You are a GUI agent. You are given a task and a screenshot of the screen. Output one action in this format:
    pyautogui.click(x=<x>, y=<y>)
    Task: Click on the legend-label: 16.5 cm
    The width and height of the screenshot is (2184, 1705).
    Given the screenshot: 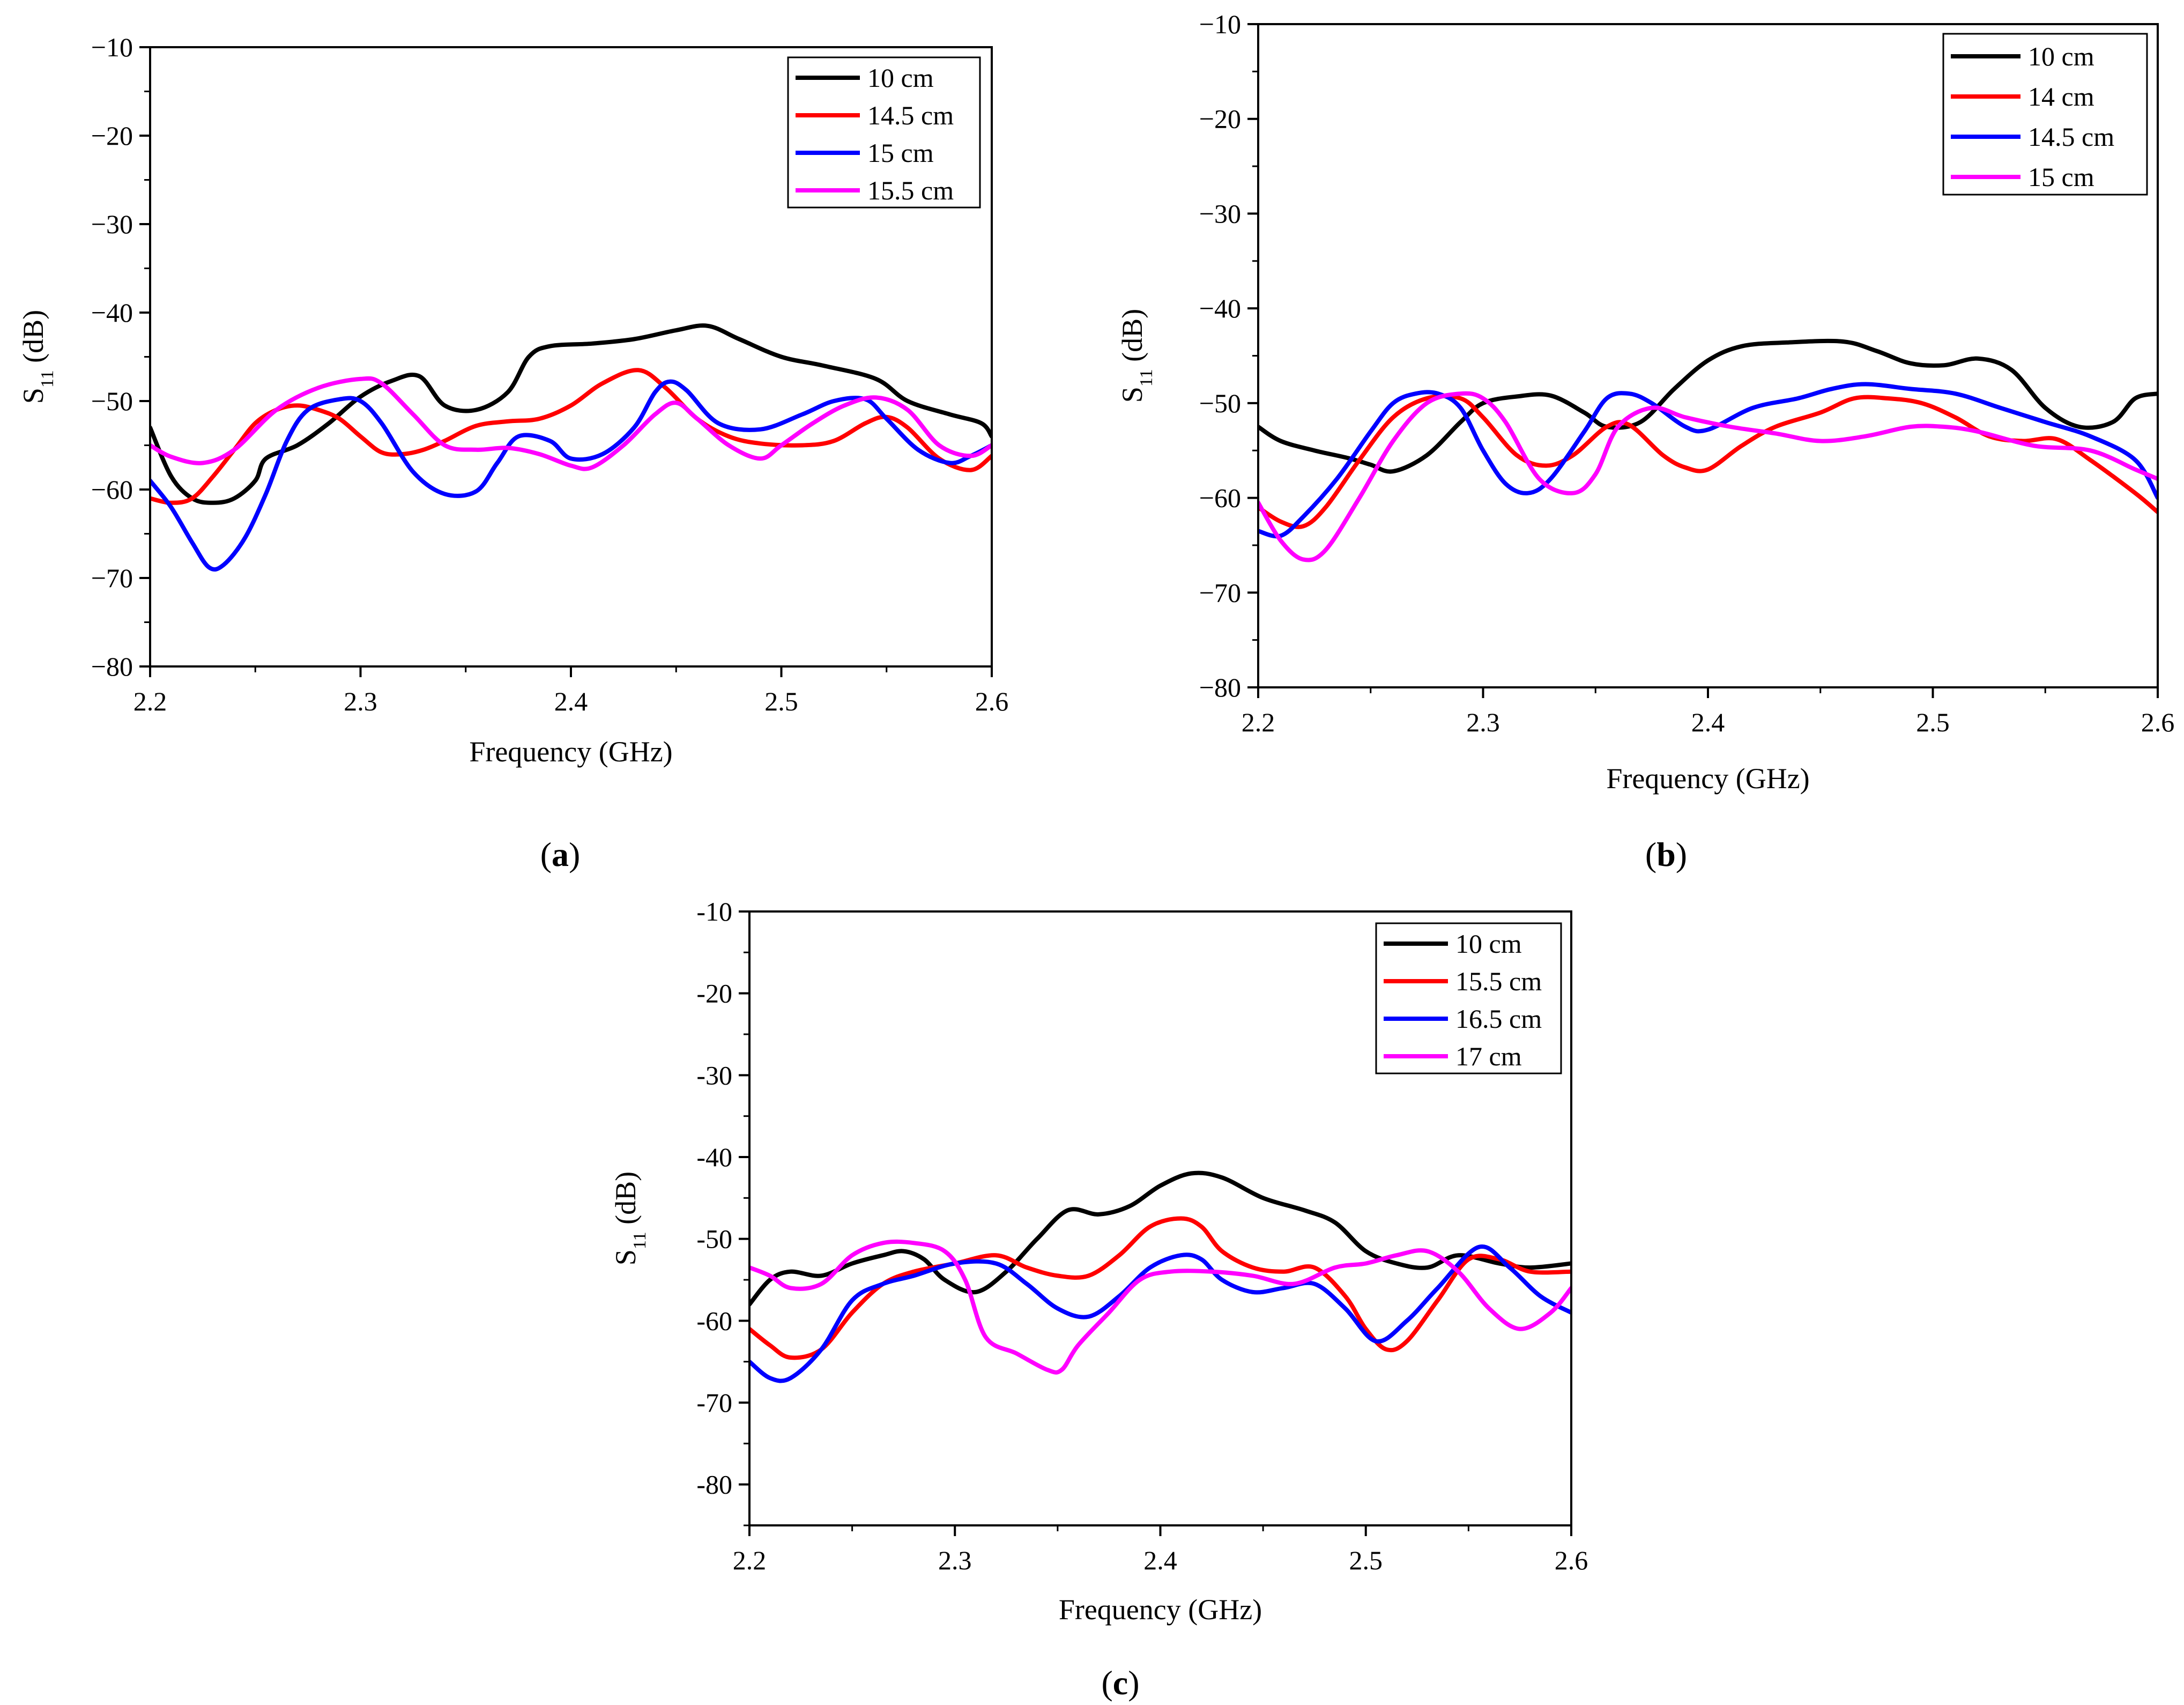 What is the action you would take?
    pyautogui.click(x=1498, y=1019)
    